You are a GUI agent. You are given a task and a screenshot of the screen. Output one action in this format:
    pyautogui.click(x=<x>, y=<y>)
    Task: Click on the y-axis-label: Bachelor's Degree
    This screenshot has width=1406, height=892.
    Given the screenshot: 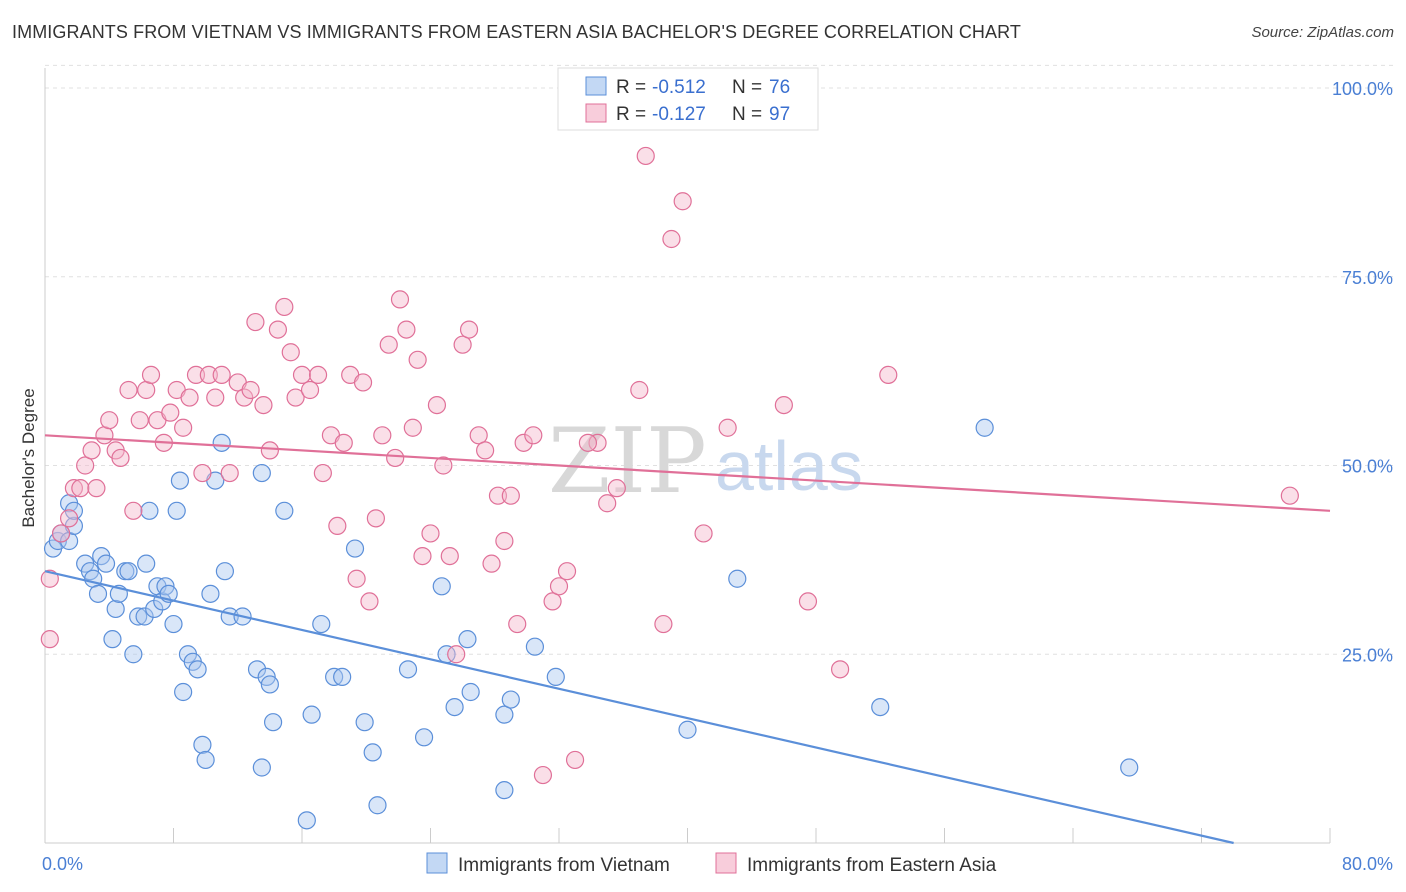 What is the action you would take?
    pyautogui.click(x=28, y=457)
    